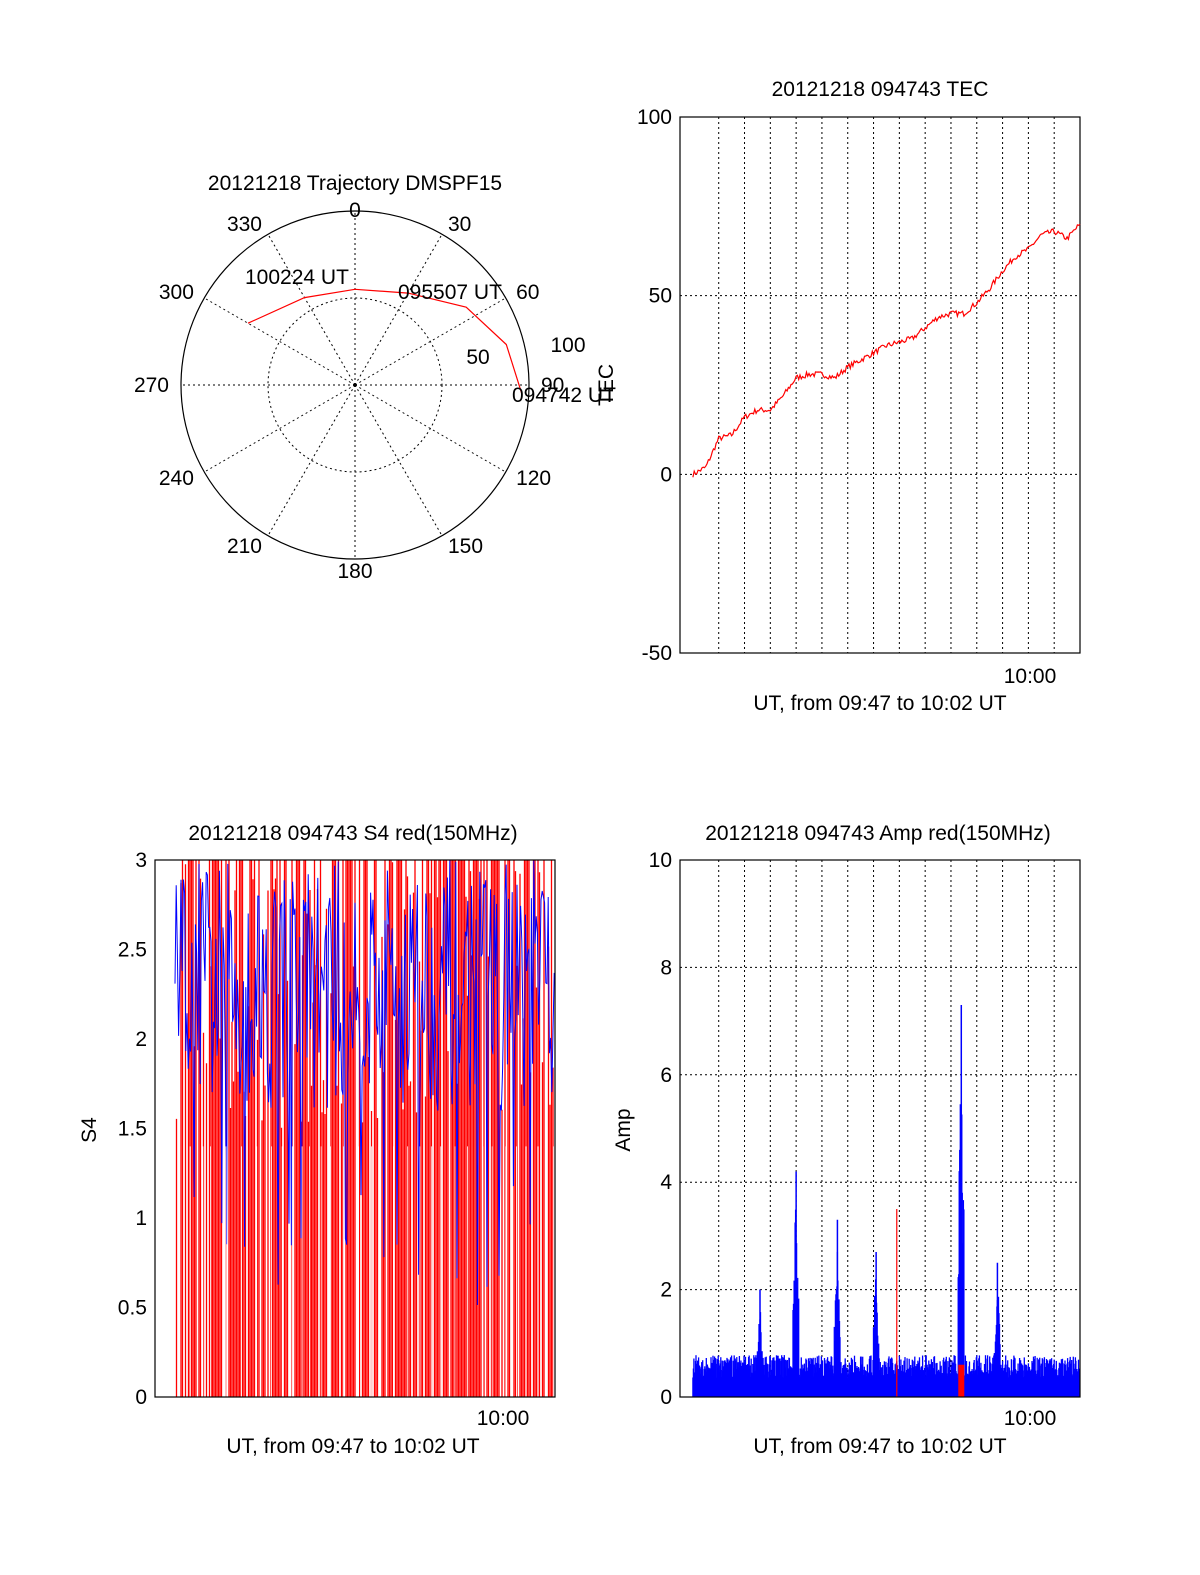 The width and height of the screenshot is (1200, 1575). What do you see at coordinates (533, 478) in the screenshot?
I see `polar-angle-label-120: 120` at bounding box center [533, 478].